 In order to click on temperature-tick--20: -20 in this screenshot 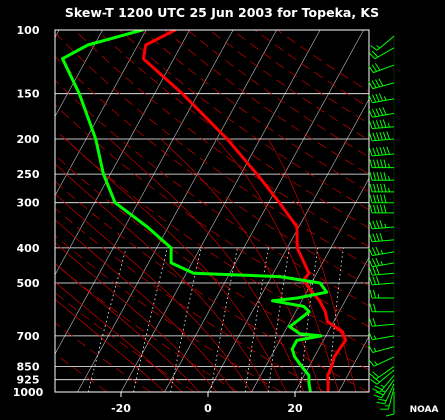, I will do `click(121, 408)`.